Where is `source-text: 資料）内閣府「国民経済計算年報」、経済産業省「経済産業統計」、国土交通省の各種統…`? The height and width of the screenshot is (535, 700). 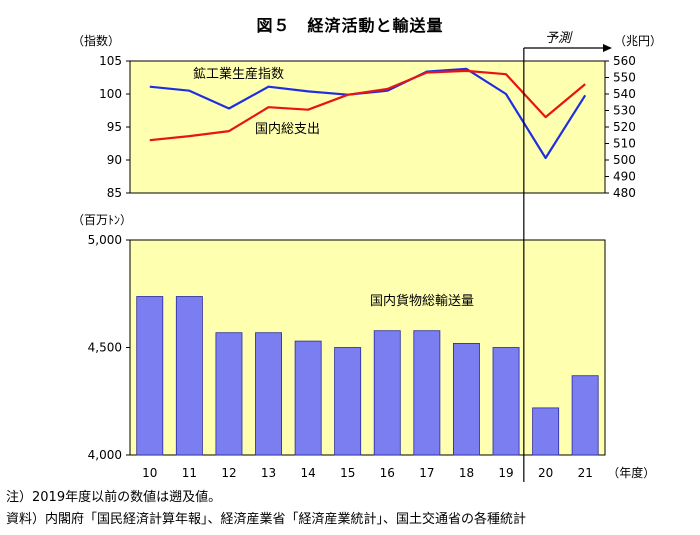
source-text: 資料）内閣府「国民経済計算年報」、経済産業省「経済産業統計」、国土交通省の各種統… is located at coordinates (266, 519).